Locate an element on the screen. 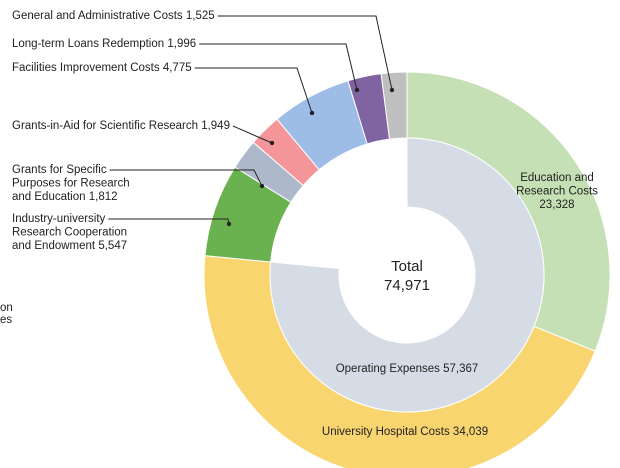 The image size is (620, 468). inner-label: Operating Expenses 57,367 is located at coordinates (407, 369).